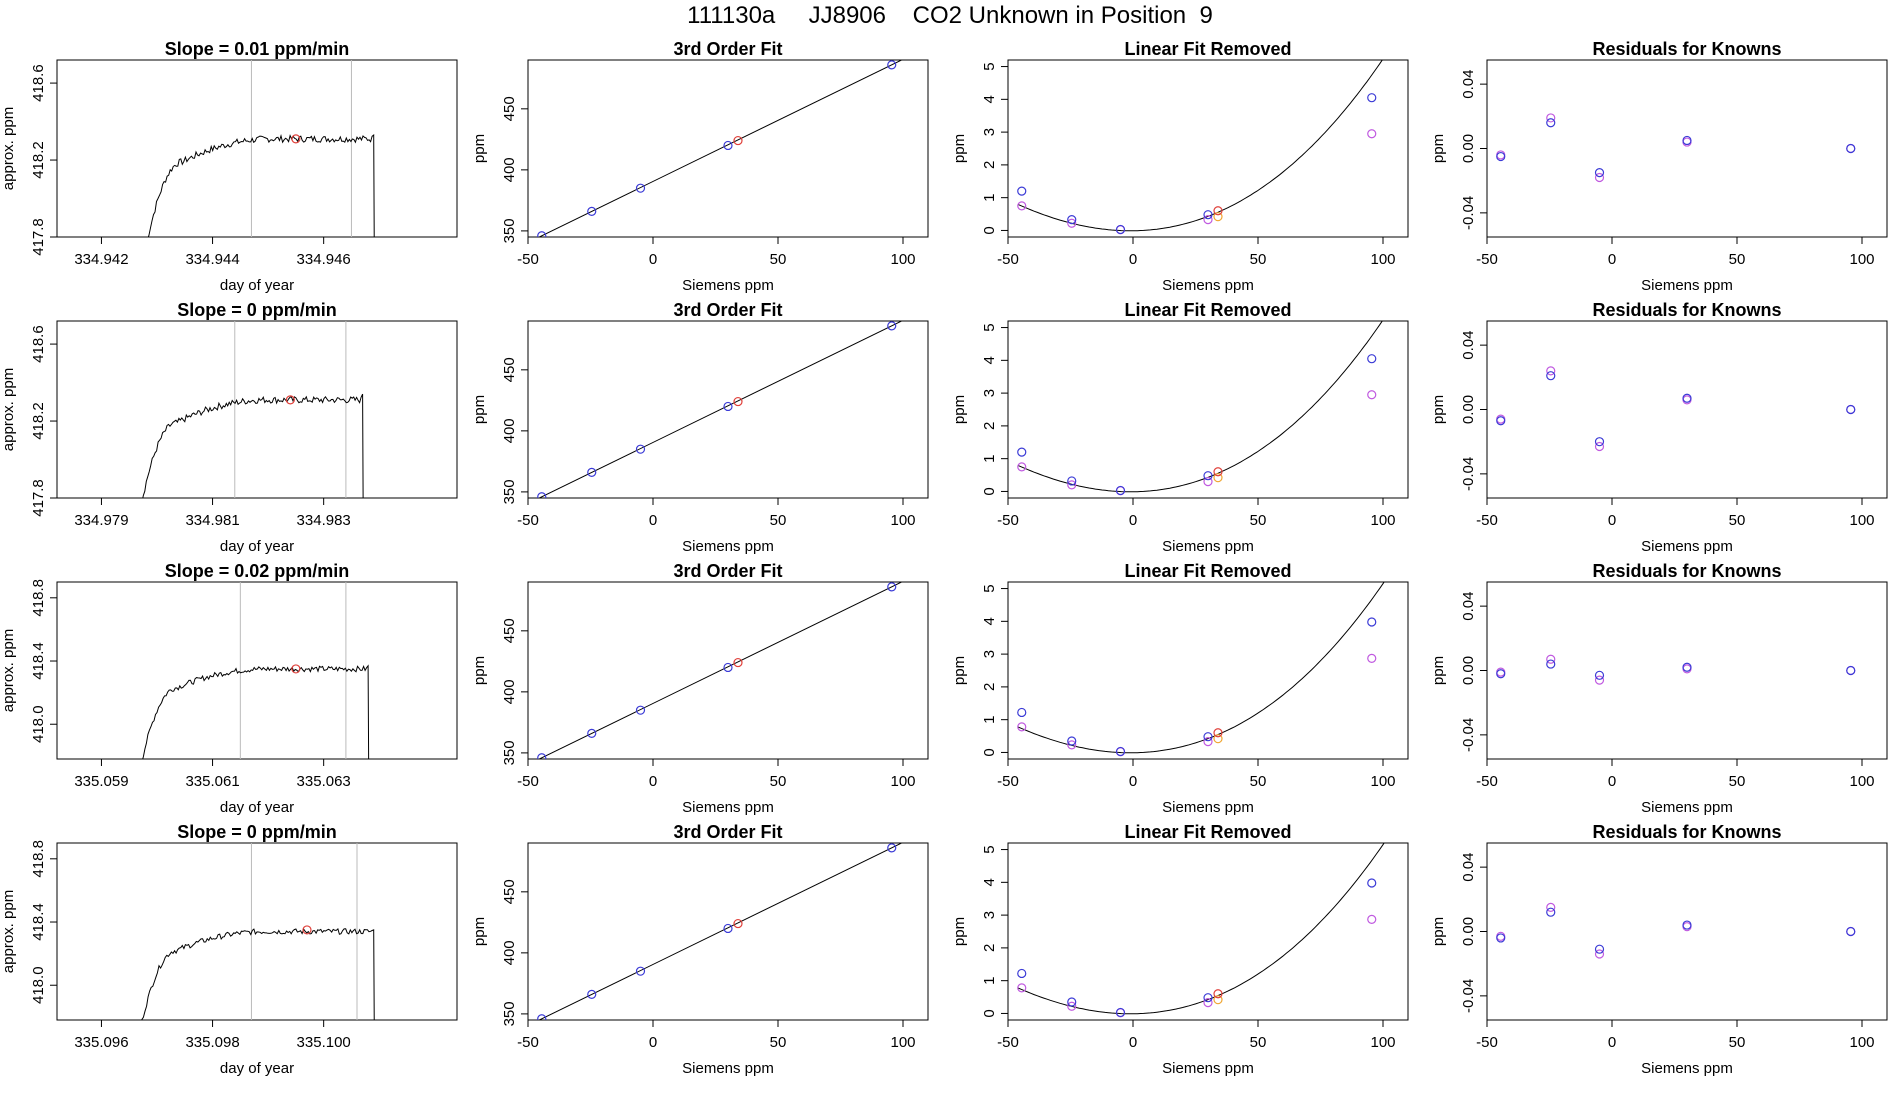  Describe the element at coordinates (1686, 49) in the screenshot. I see `panel-title: Residuals for Knowns` at that location.